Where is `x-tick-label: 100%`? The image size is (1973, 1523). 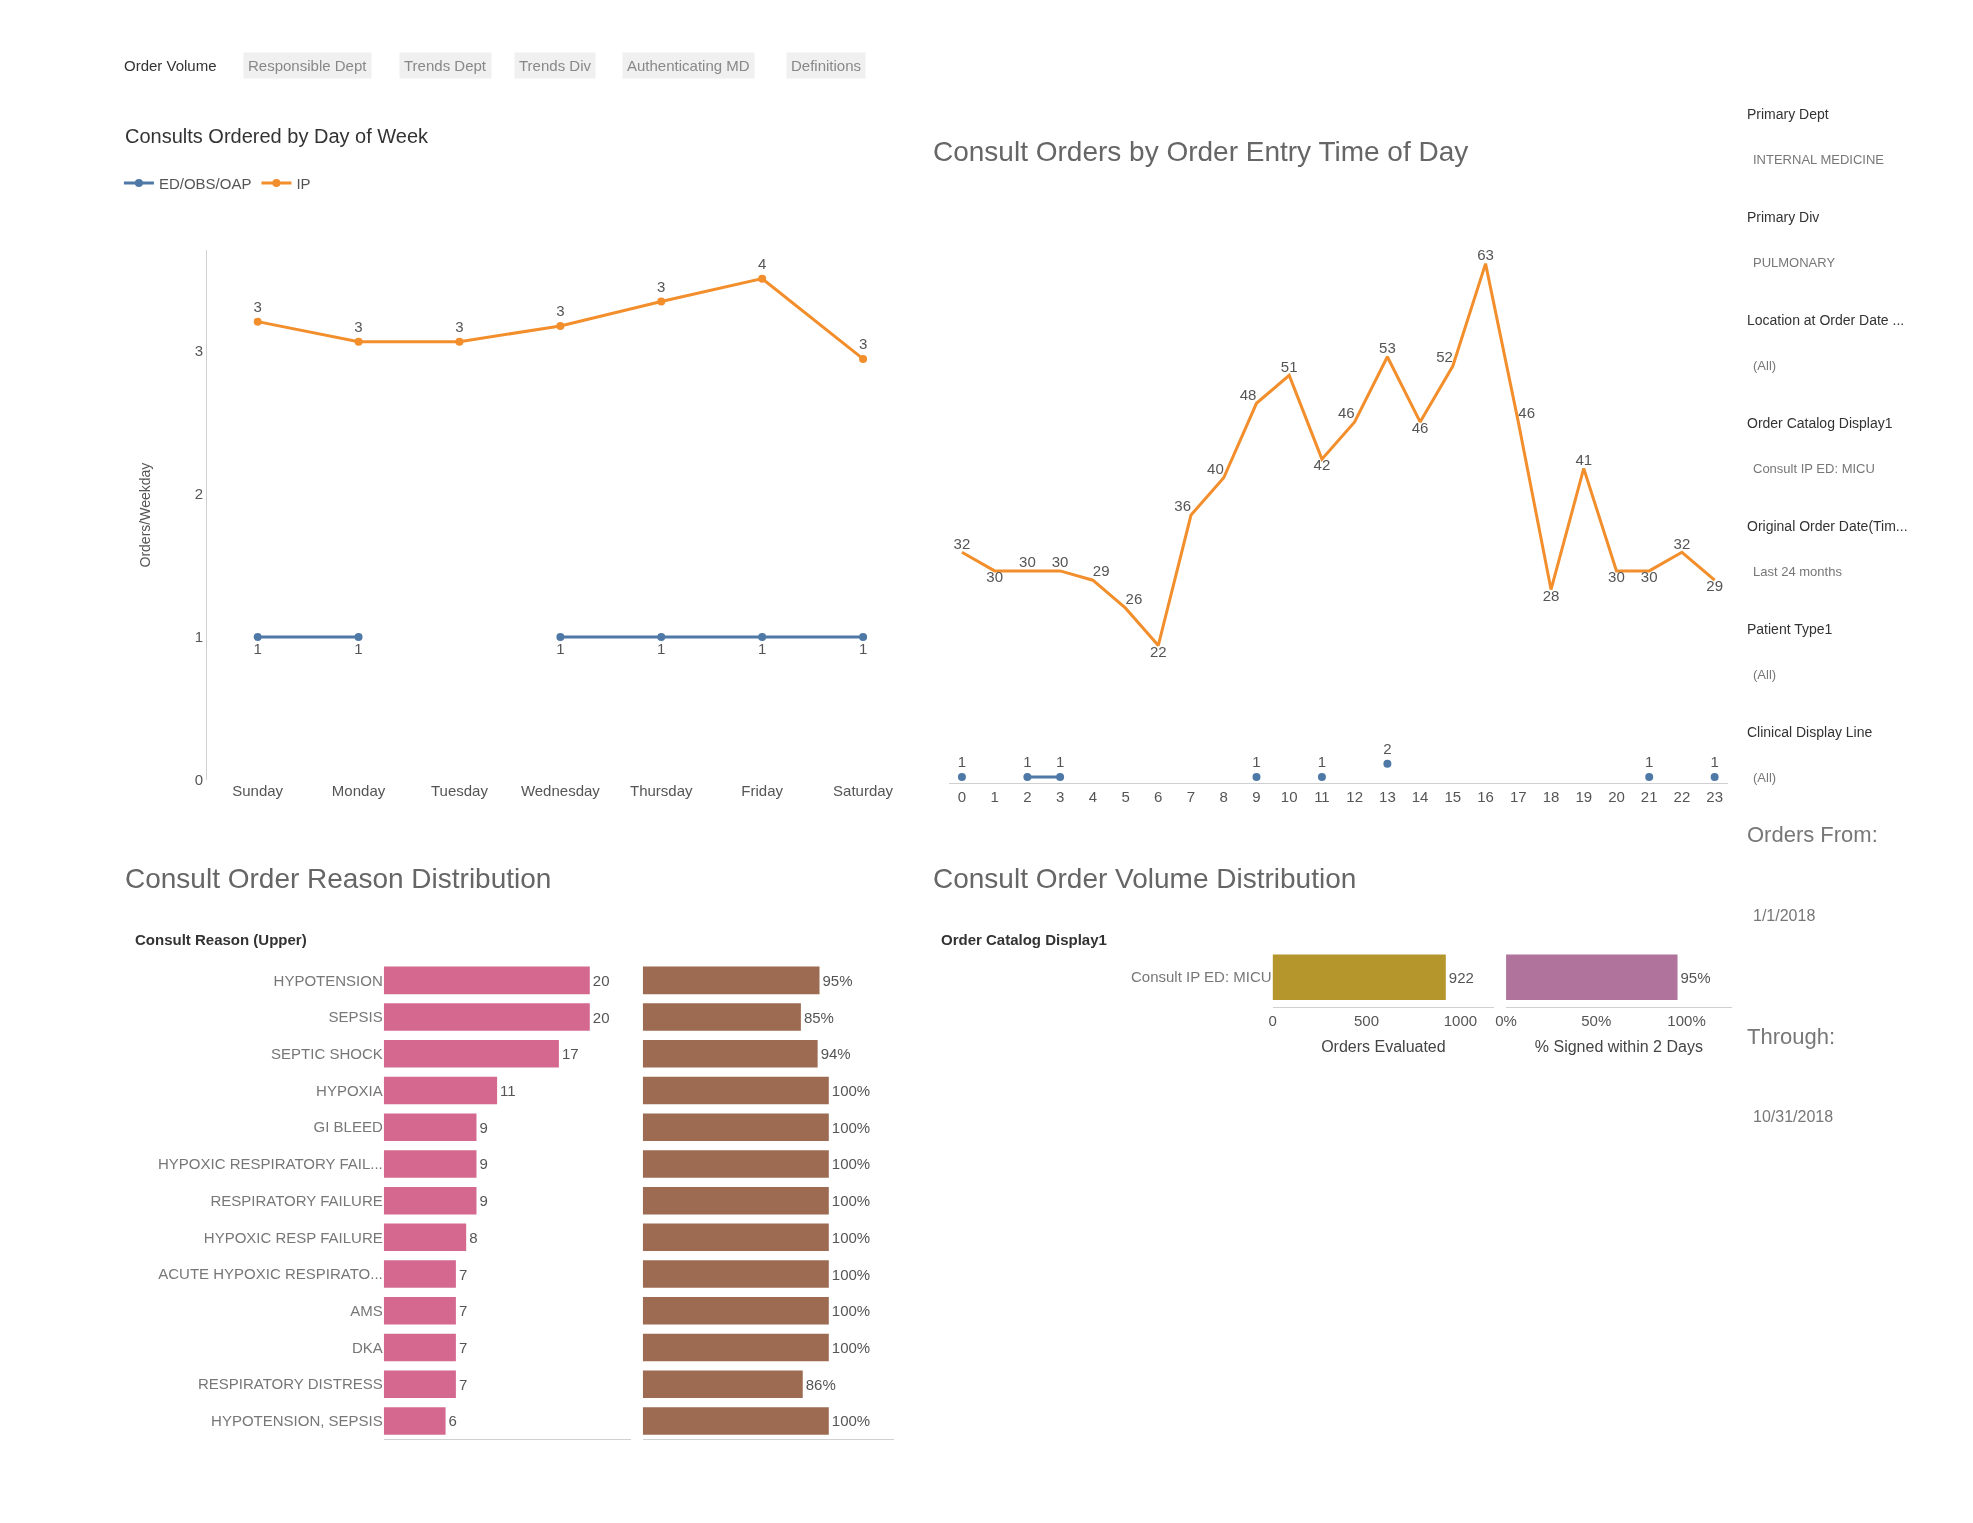
x-tick-label: 100% is located at coordinates (1686, 1021).